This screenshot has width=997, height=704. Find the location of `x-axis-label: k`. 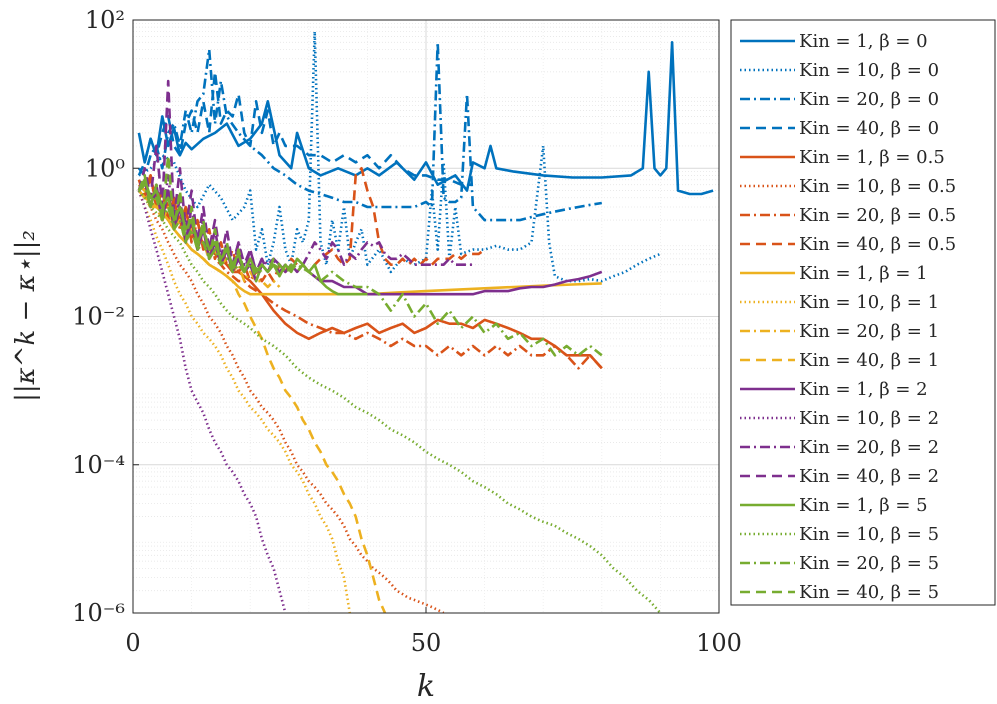

x-axis-label: k is located at coordinates (426, 686).